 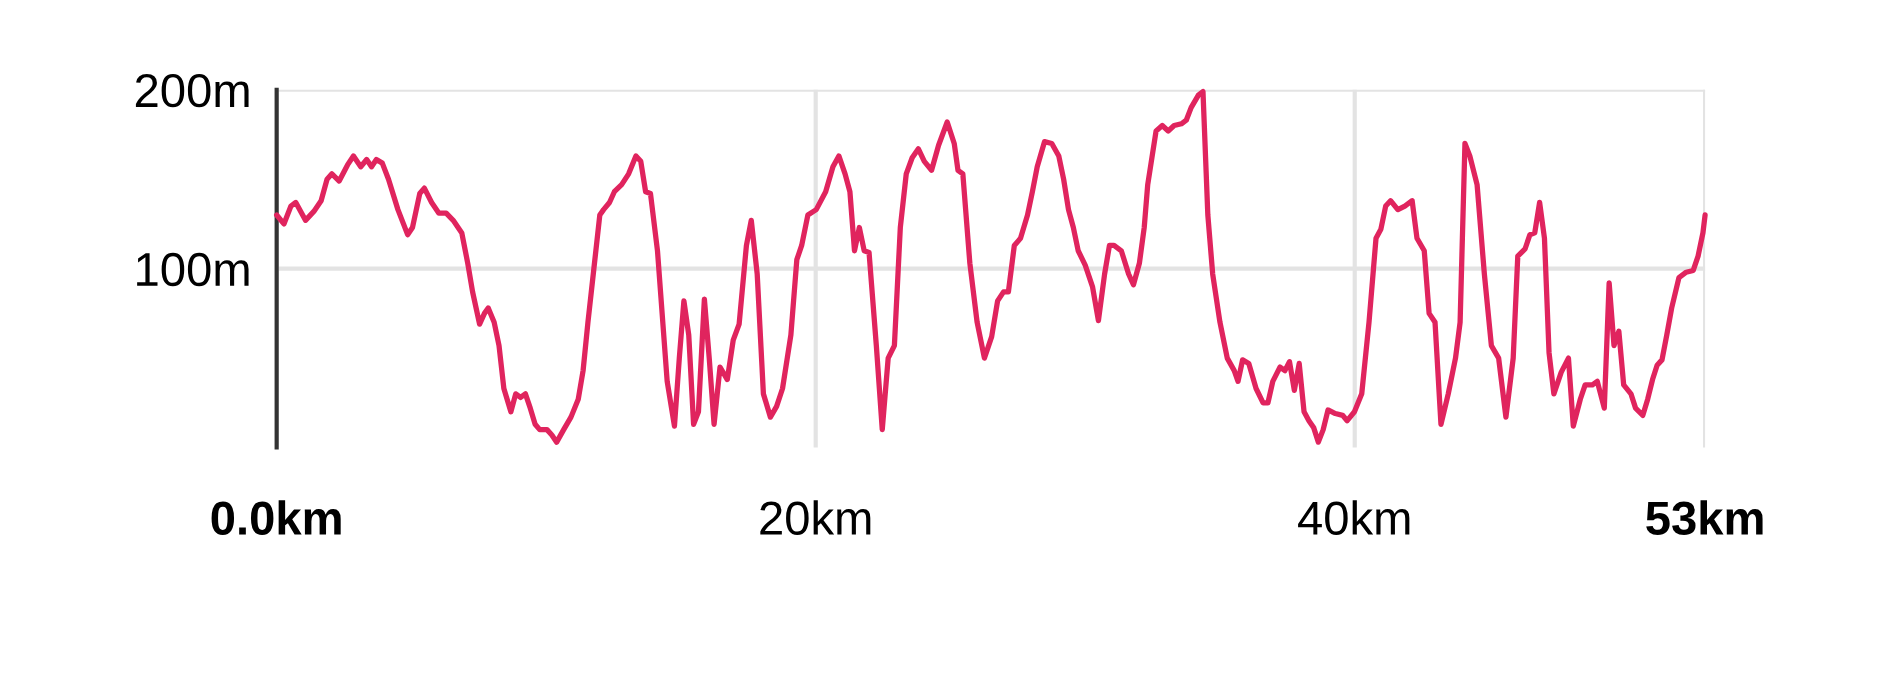 I want to click on x-tick-label: 53km, so click(x=1704, y=518).